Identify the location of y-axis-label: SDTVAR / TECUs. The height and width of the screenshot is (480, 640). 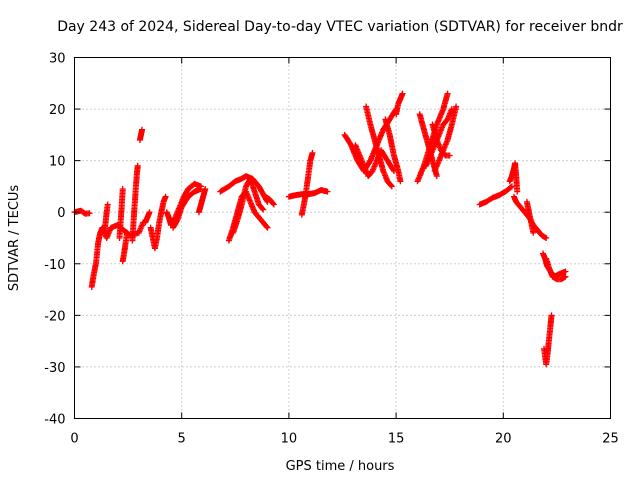
(14, 238).